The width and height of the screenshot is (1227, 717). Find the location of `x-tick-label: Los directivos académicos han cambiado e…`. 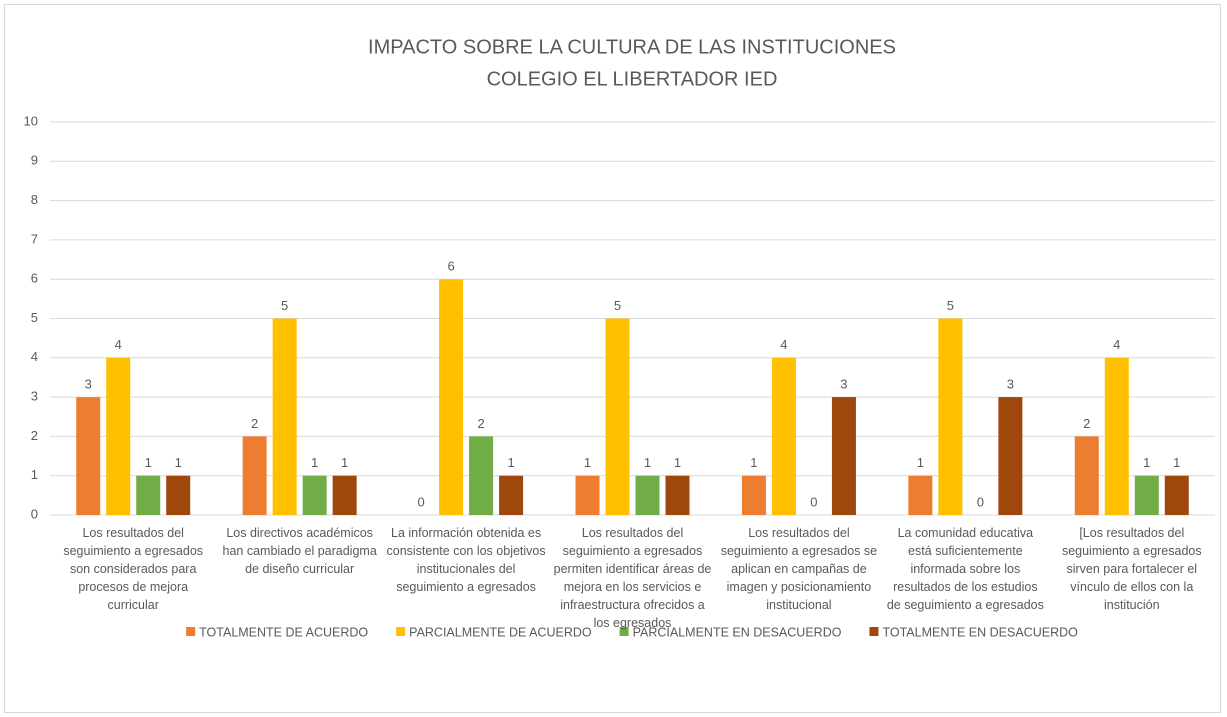

x-tick-label: Los directivos académicos han cambiado e… is located at coordinates (299, 551).